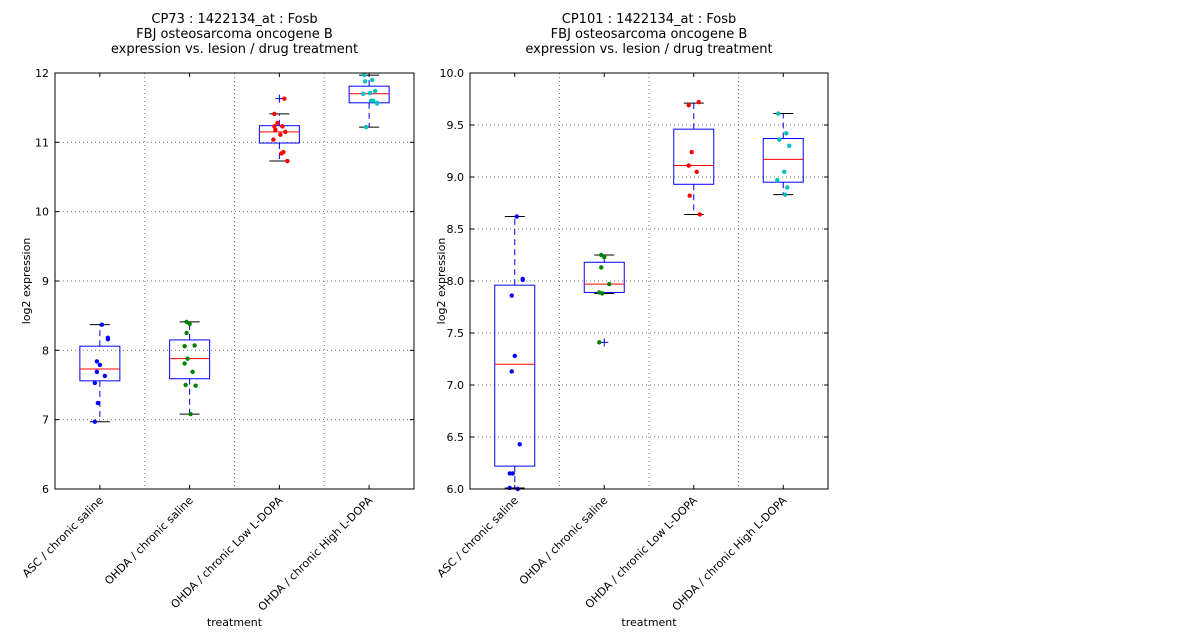 The width and height of the screenshot is (1200, 644). Describe the element at coordinates (234, 19) in the screenshot. I see `chart-title-line: CP73 : 1422134_at : Fosb` at that location.